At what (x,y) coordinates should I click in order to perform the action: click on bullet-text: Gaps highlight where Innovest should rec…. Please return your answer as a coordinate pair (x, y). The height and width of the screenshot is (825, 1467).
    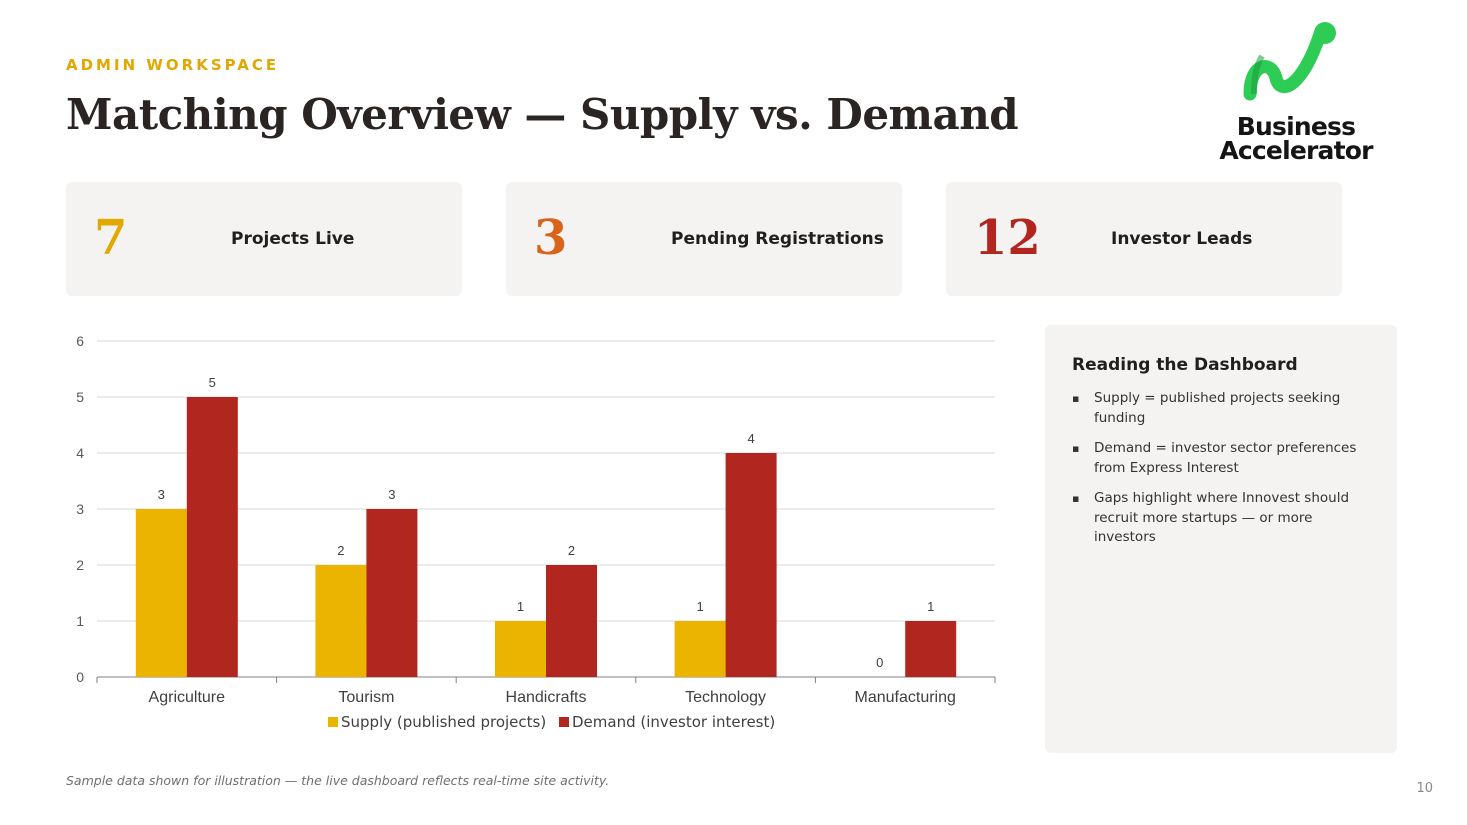
    Looking at the image, I should click on (1222, 517).